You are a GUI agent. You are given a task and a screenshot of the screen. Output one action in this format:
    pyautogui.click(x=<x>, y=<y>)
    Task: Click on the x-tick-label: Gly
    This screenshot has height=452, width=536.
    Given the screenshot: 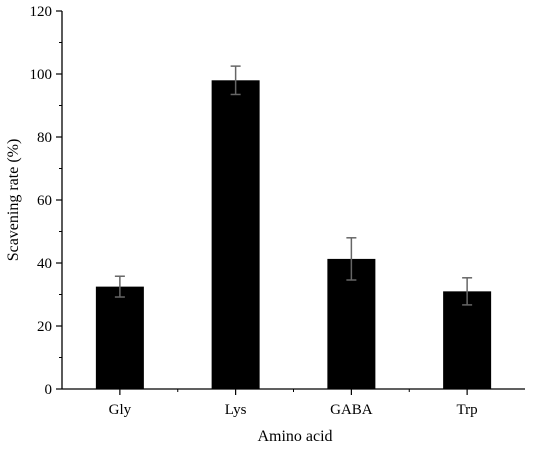 What is the action you would take?
    pyautogui.click(x=120, y=410)
    